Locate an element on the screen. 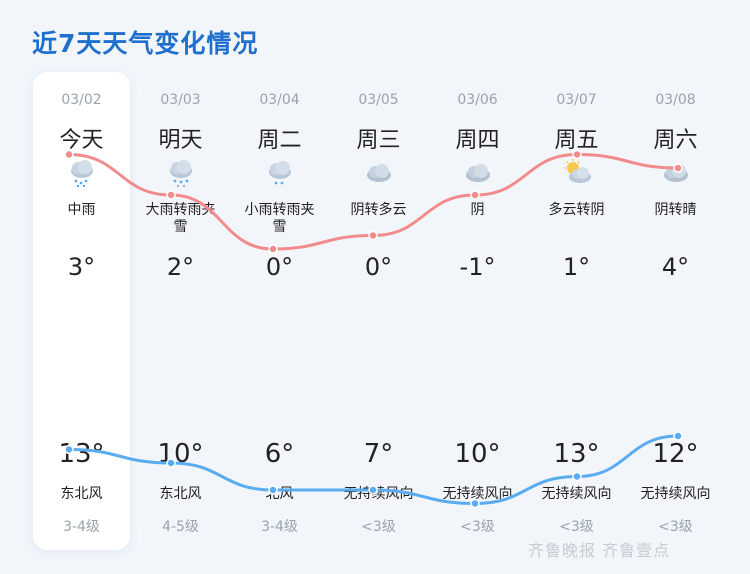 This screenshot has width=750, height=574. low-temperature: -1° is located at coordinates (477, 267).